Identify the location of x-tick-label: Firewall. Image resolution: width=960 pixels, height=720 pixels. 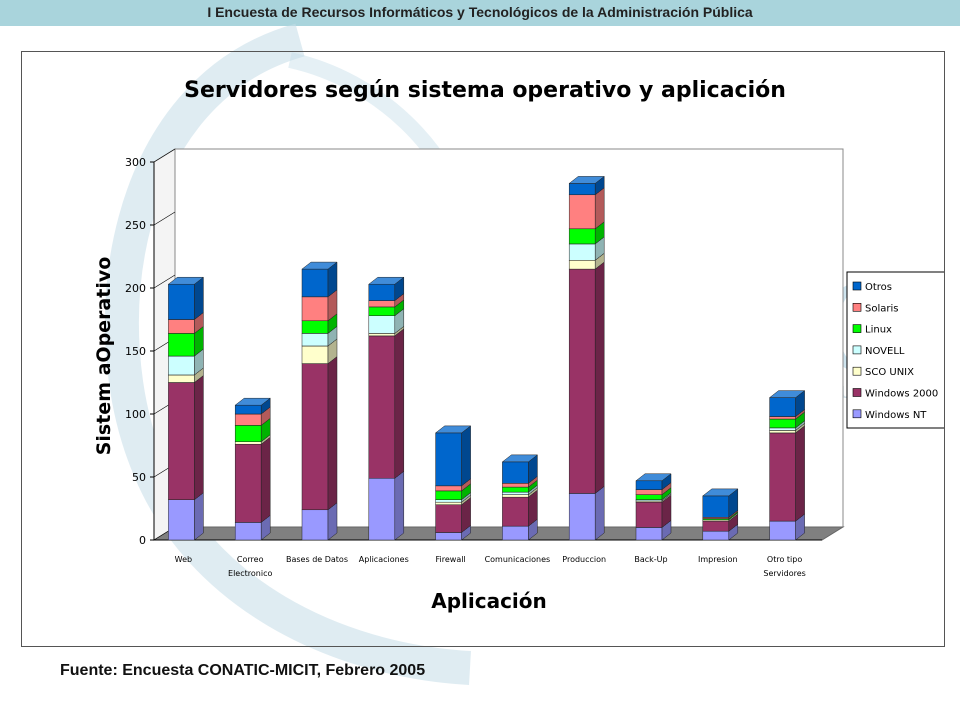
(451, 559).